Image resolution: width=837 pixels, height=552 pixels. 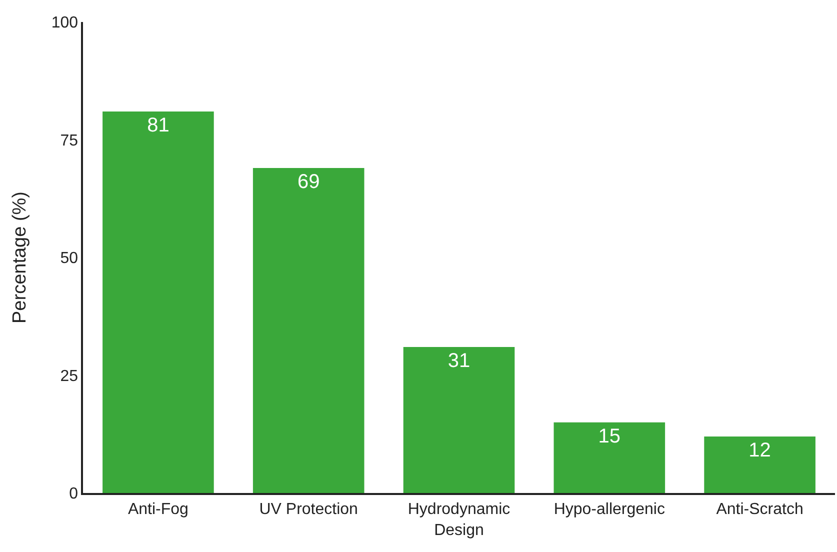 What do you see at coordinates (609, 436) in the screenshot?
I see `data-label: 15` at bounding box center [609, 436].